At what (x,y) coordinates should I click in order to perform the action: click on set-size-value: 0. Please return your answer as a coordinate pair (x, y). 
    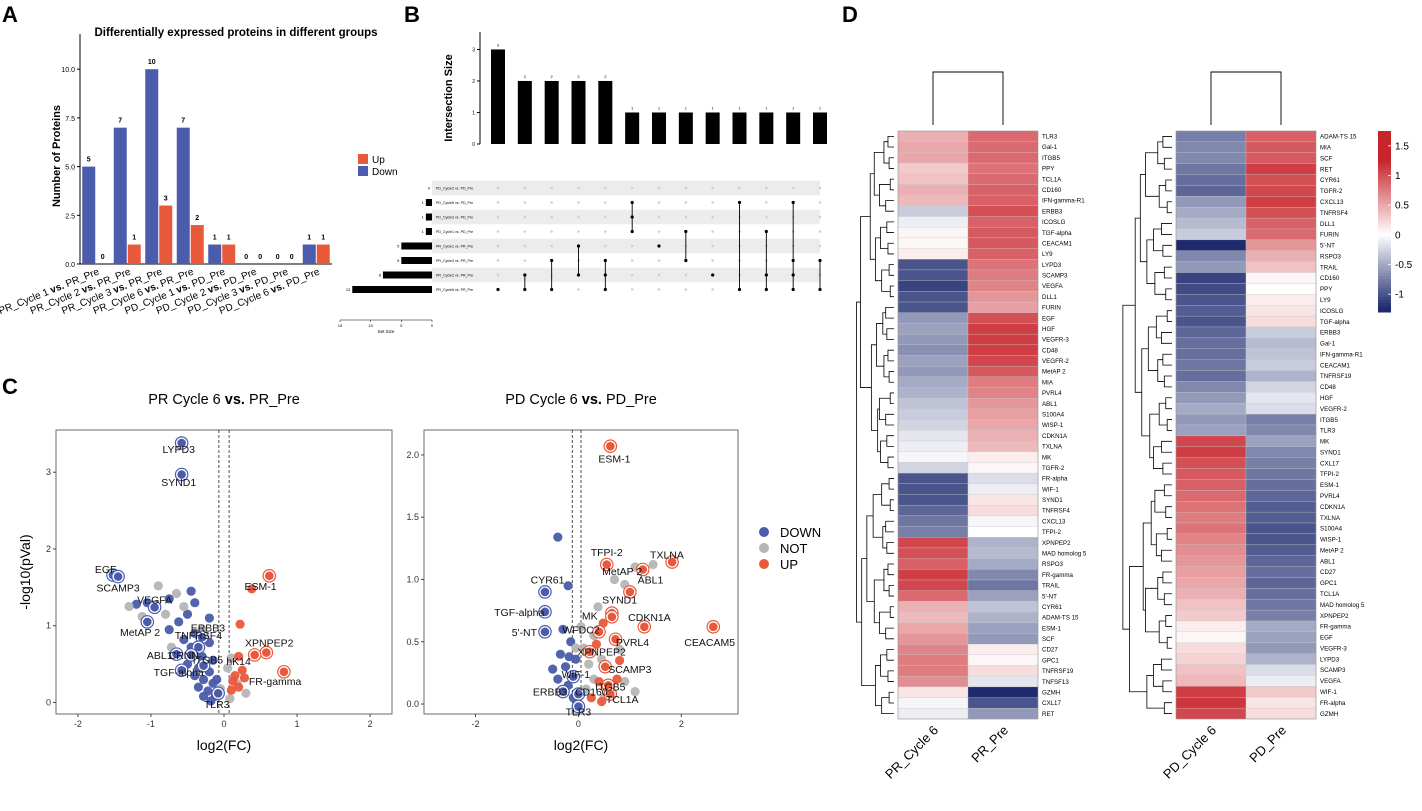
    Looking at the image, I should click on (429, 188).